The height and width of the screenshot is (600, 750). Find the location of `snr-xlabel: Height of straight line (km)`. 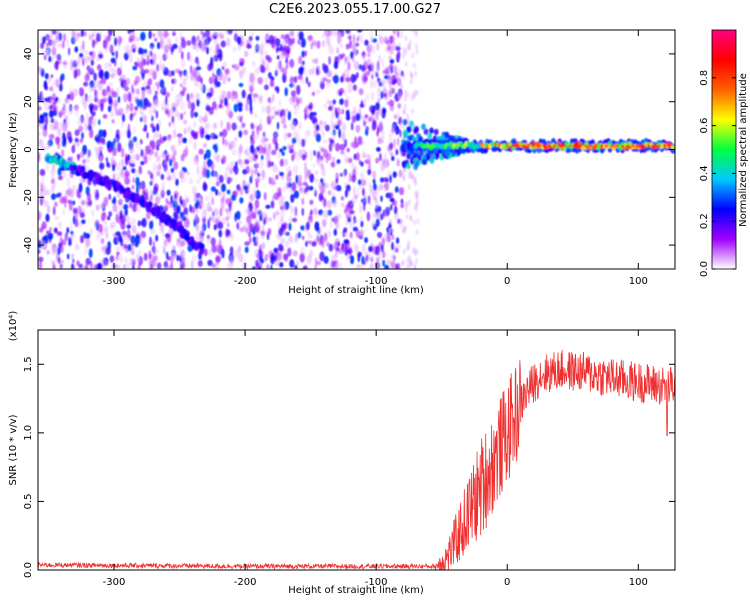

snr-xlabel: Height of straight line (km) is located at coordinates (356, 590).